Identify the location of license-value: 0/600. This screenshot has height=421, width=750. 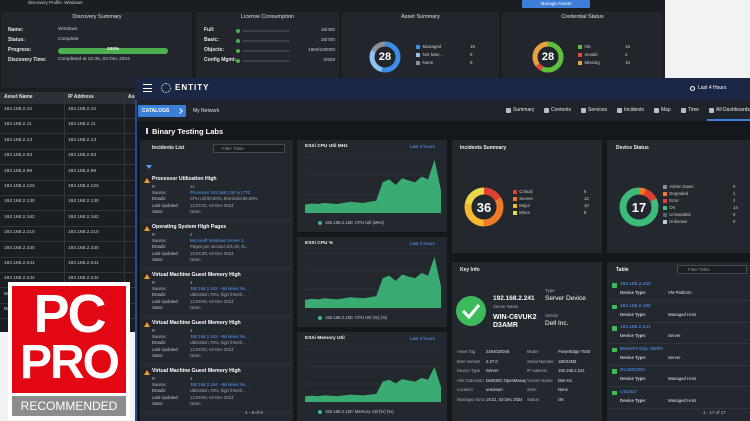
(329, 59).